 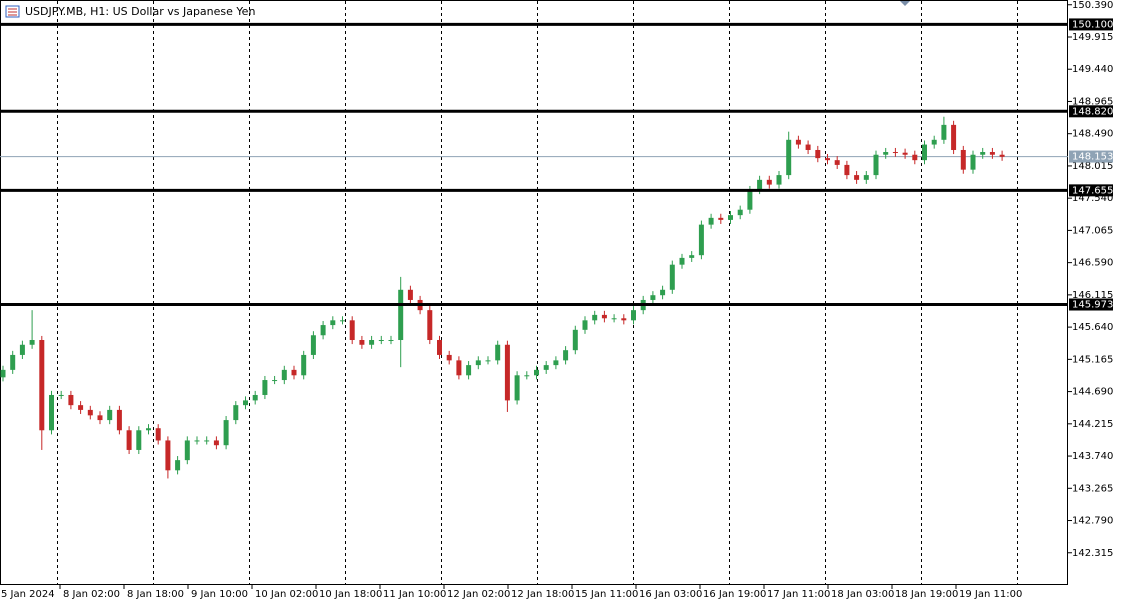 I want to click on y-tick-label: 145.640, so click(x=1092, y=327).